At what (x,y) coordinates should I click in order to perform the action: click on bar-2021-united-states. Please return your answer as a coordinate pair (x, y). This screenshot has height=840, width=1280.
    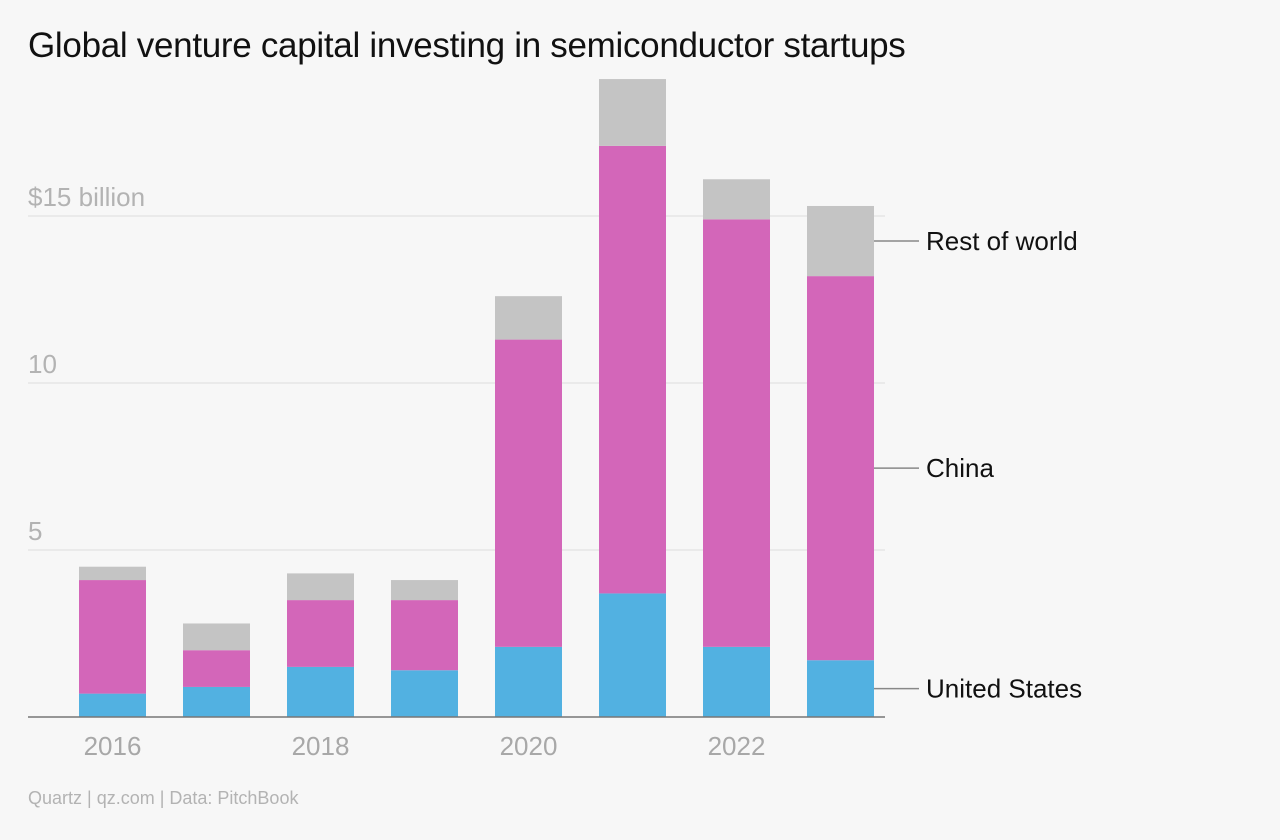
    Looking at the image, I should click on (632, 655).